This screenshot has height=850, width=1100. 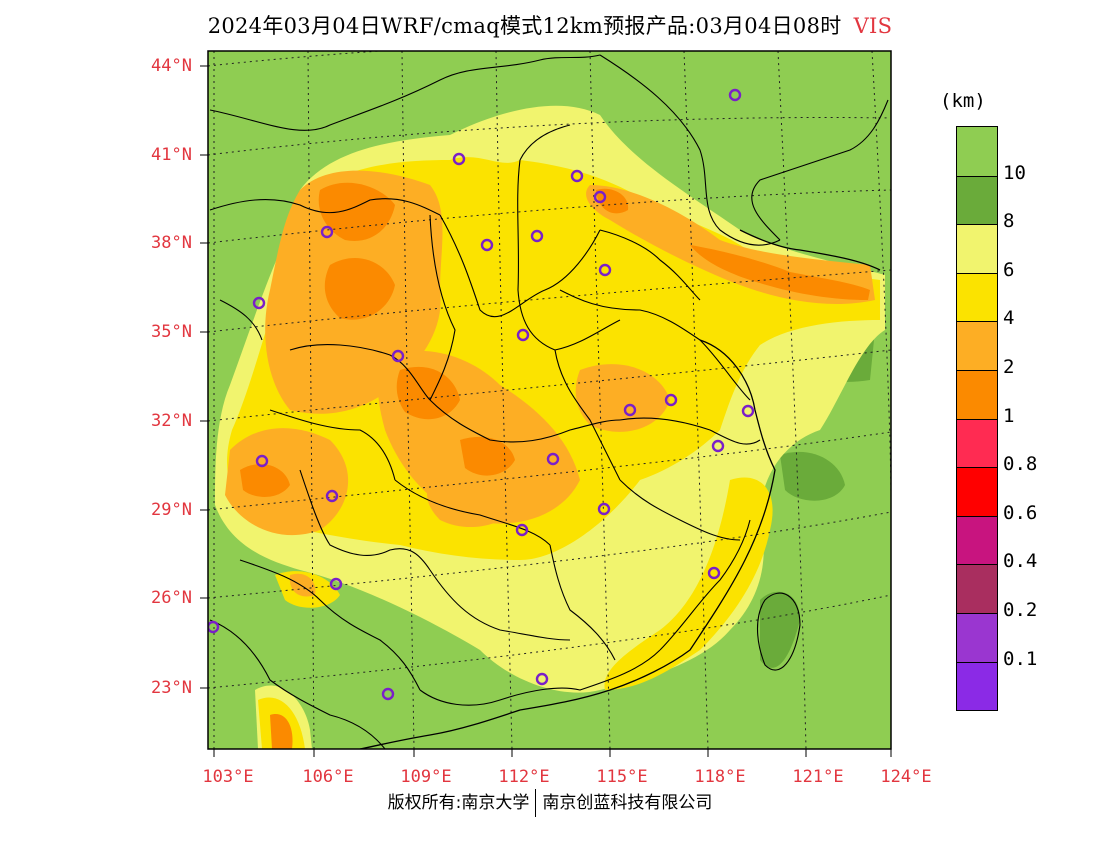 What do you see at coordinates (524, 26) in the screenshot?
I see `title-text: 2024年03月04日WRF/cmaq模式12km预报产品:03月04日08时` at bounding box center [524, 26].